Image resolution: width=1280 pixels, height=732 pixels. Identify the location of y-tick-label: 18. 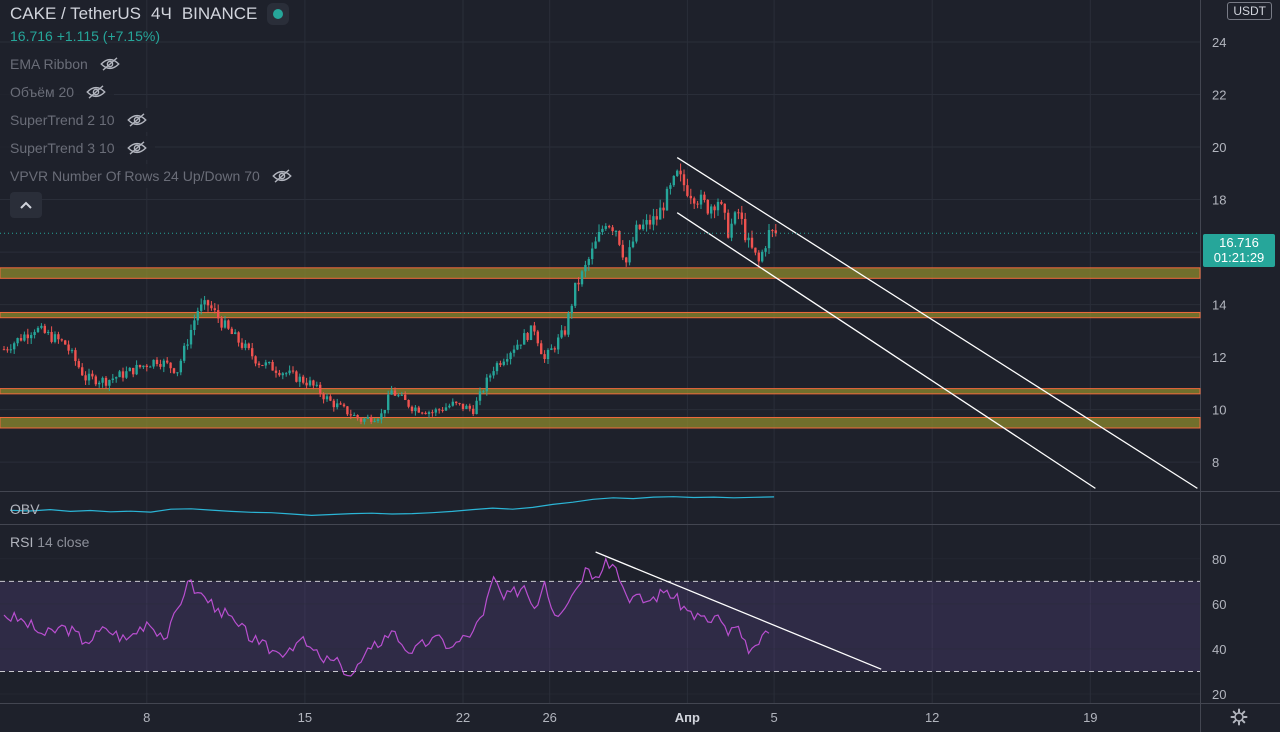
(1219, 200).